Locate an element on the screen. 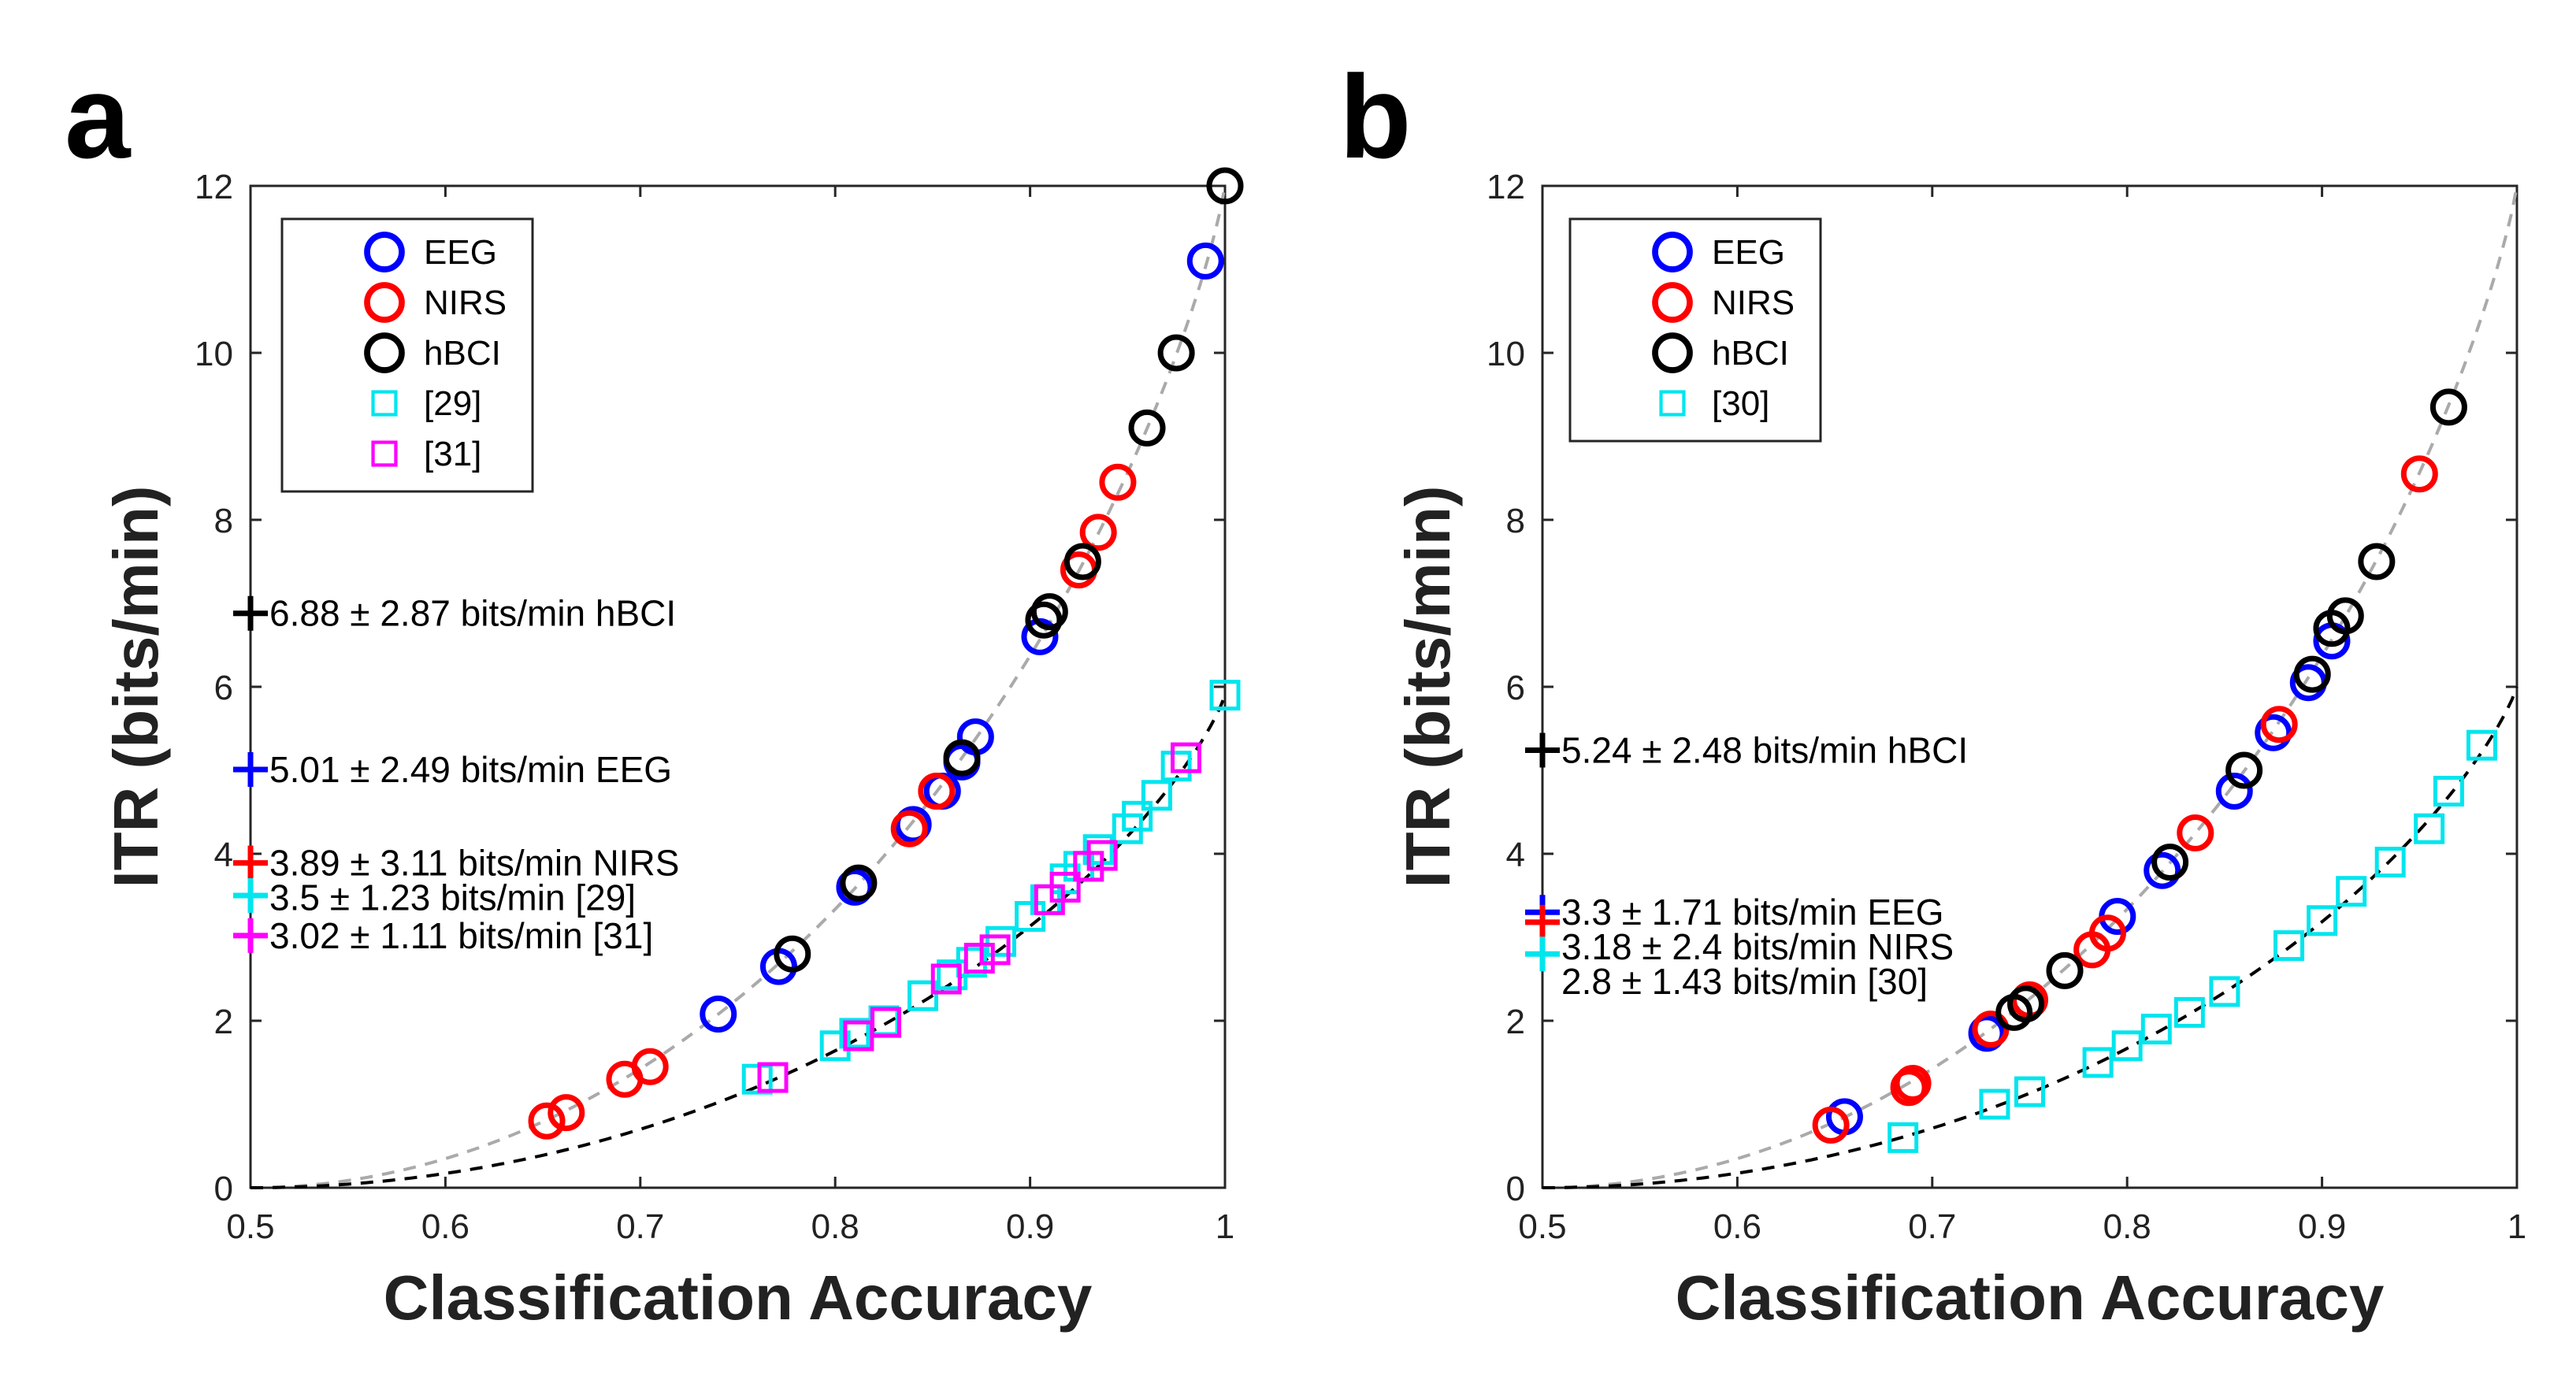  series-NIRS is located at coordinates (2125, 799).